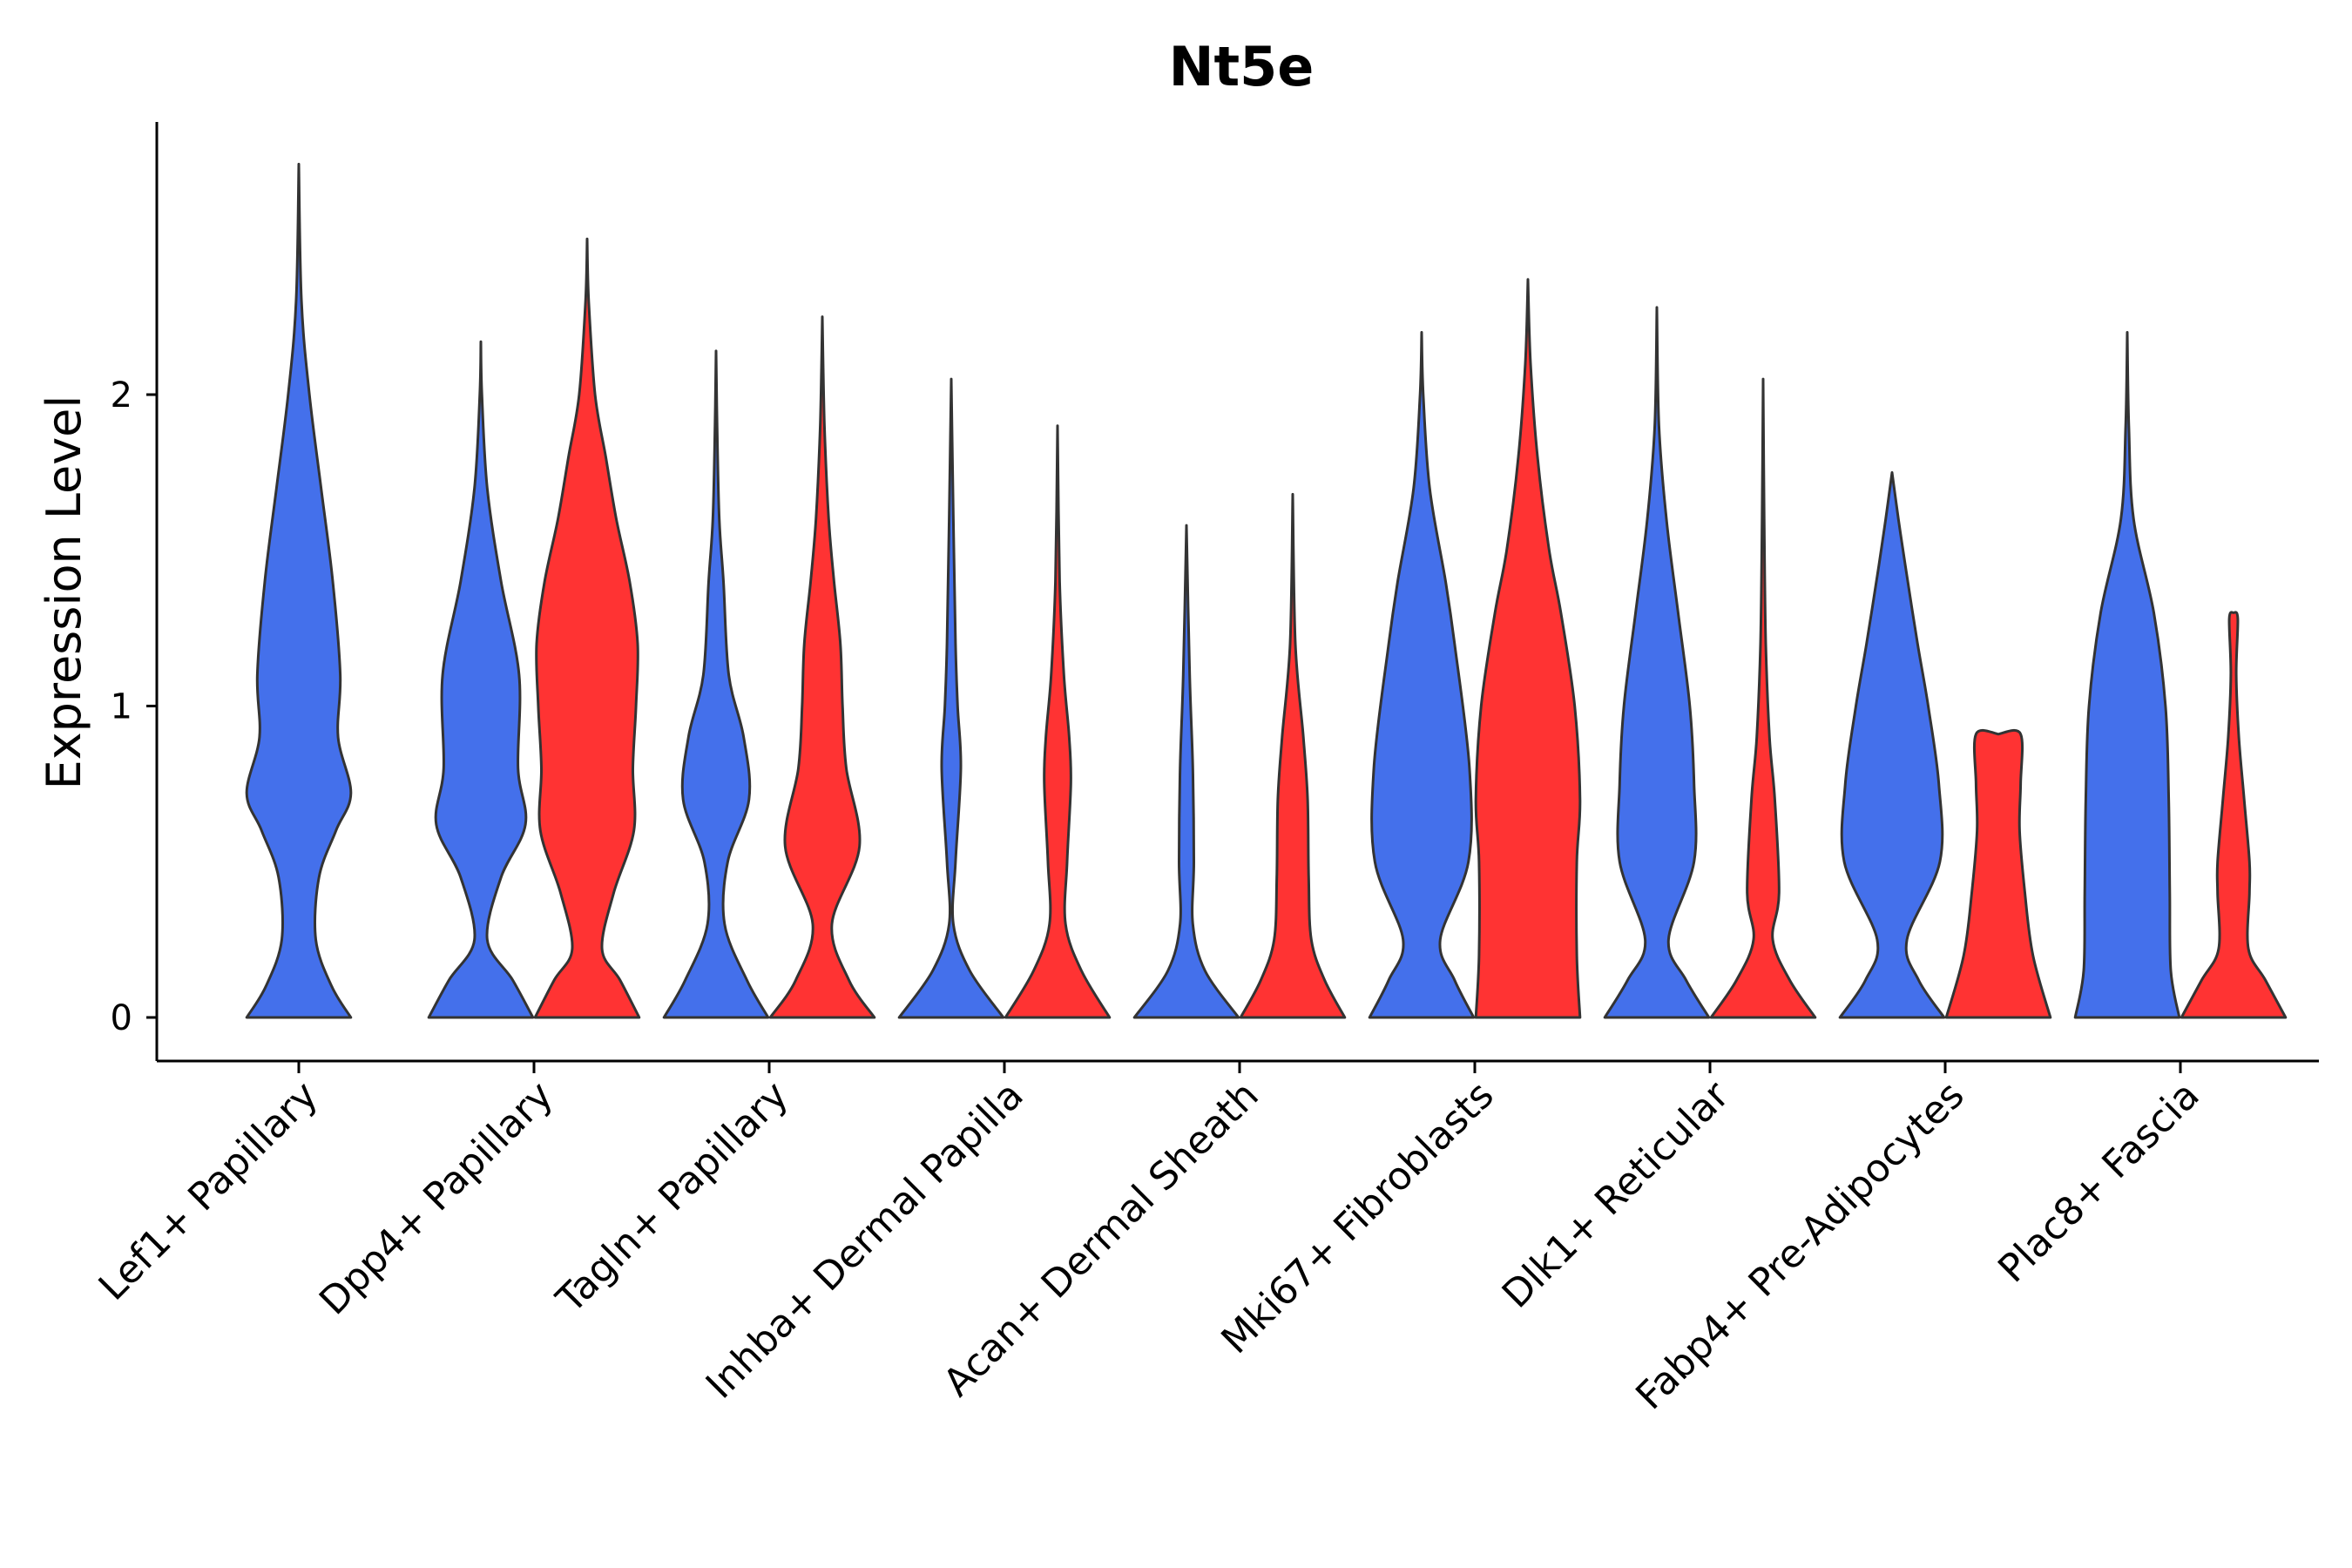 Image resolution: width=2352 pixels, height=1568 pixels. I want to click on y-ticks: 0 1 2, so click(134, 706).